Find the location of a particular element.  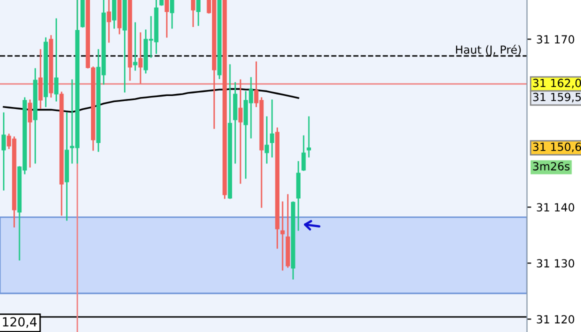

y-tick-label: 31 130 is located at coordinates (555, 263).